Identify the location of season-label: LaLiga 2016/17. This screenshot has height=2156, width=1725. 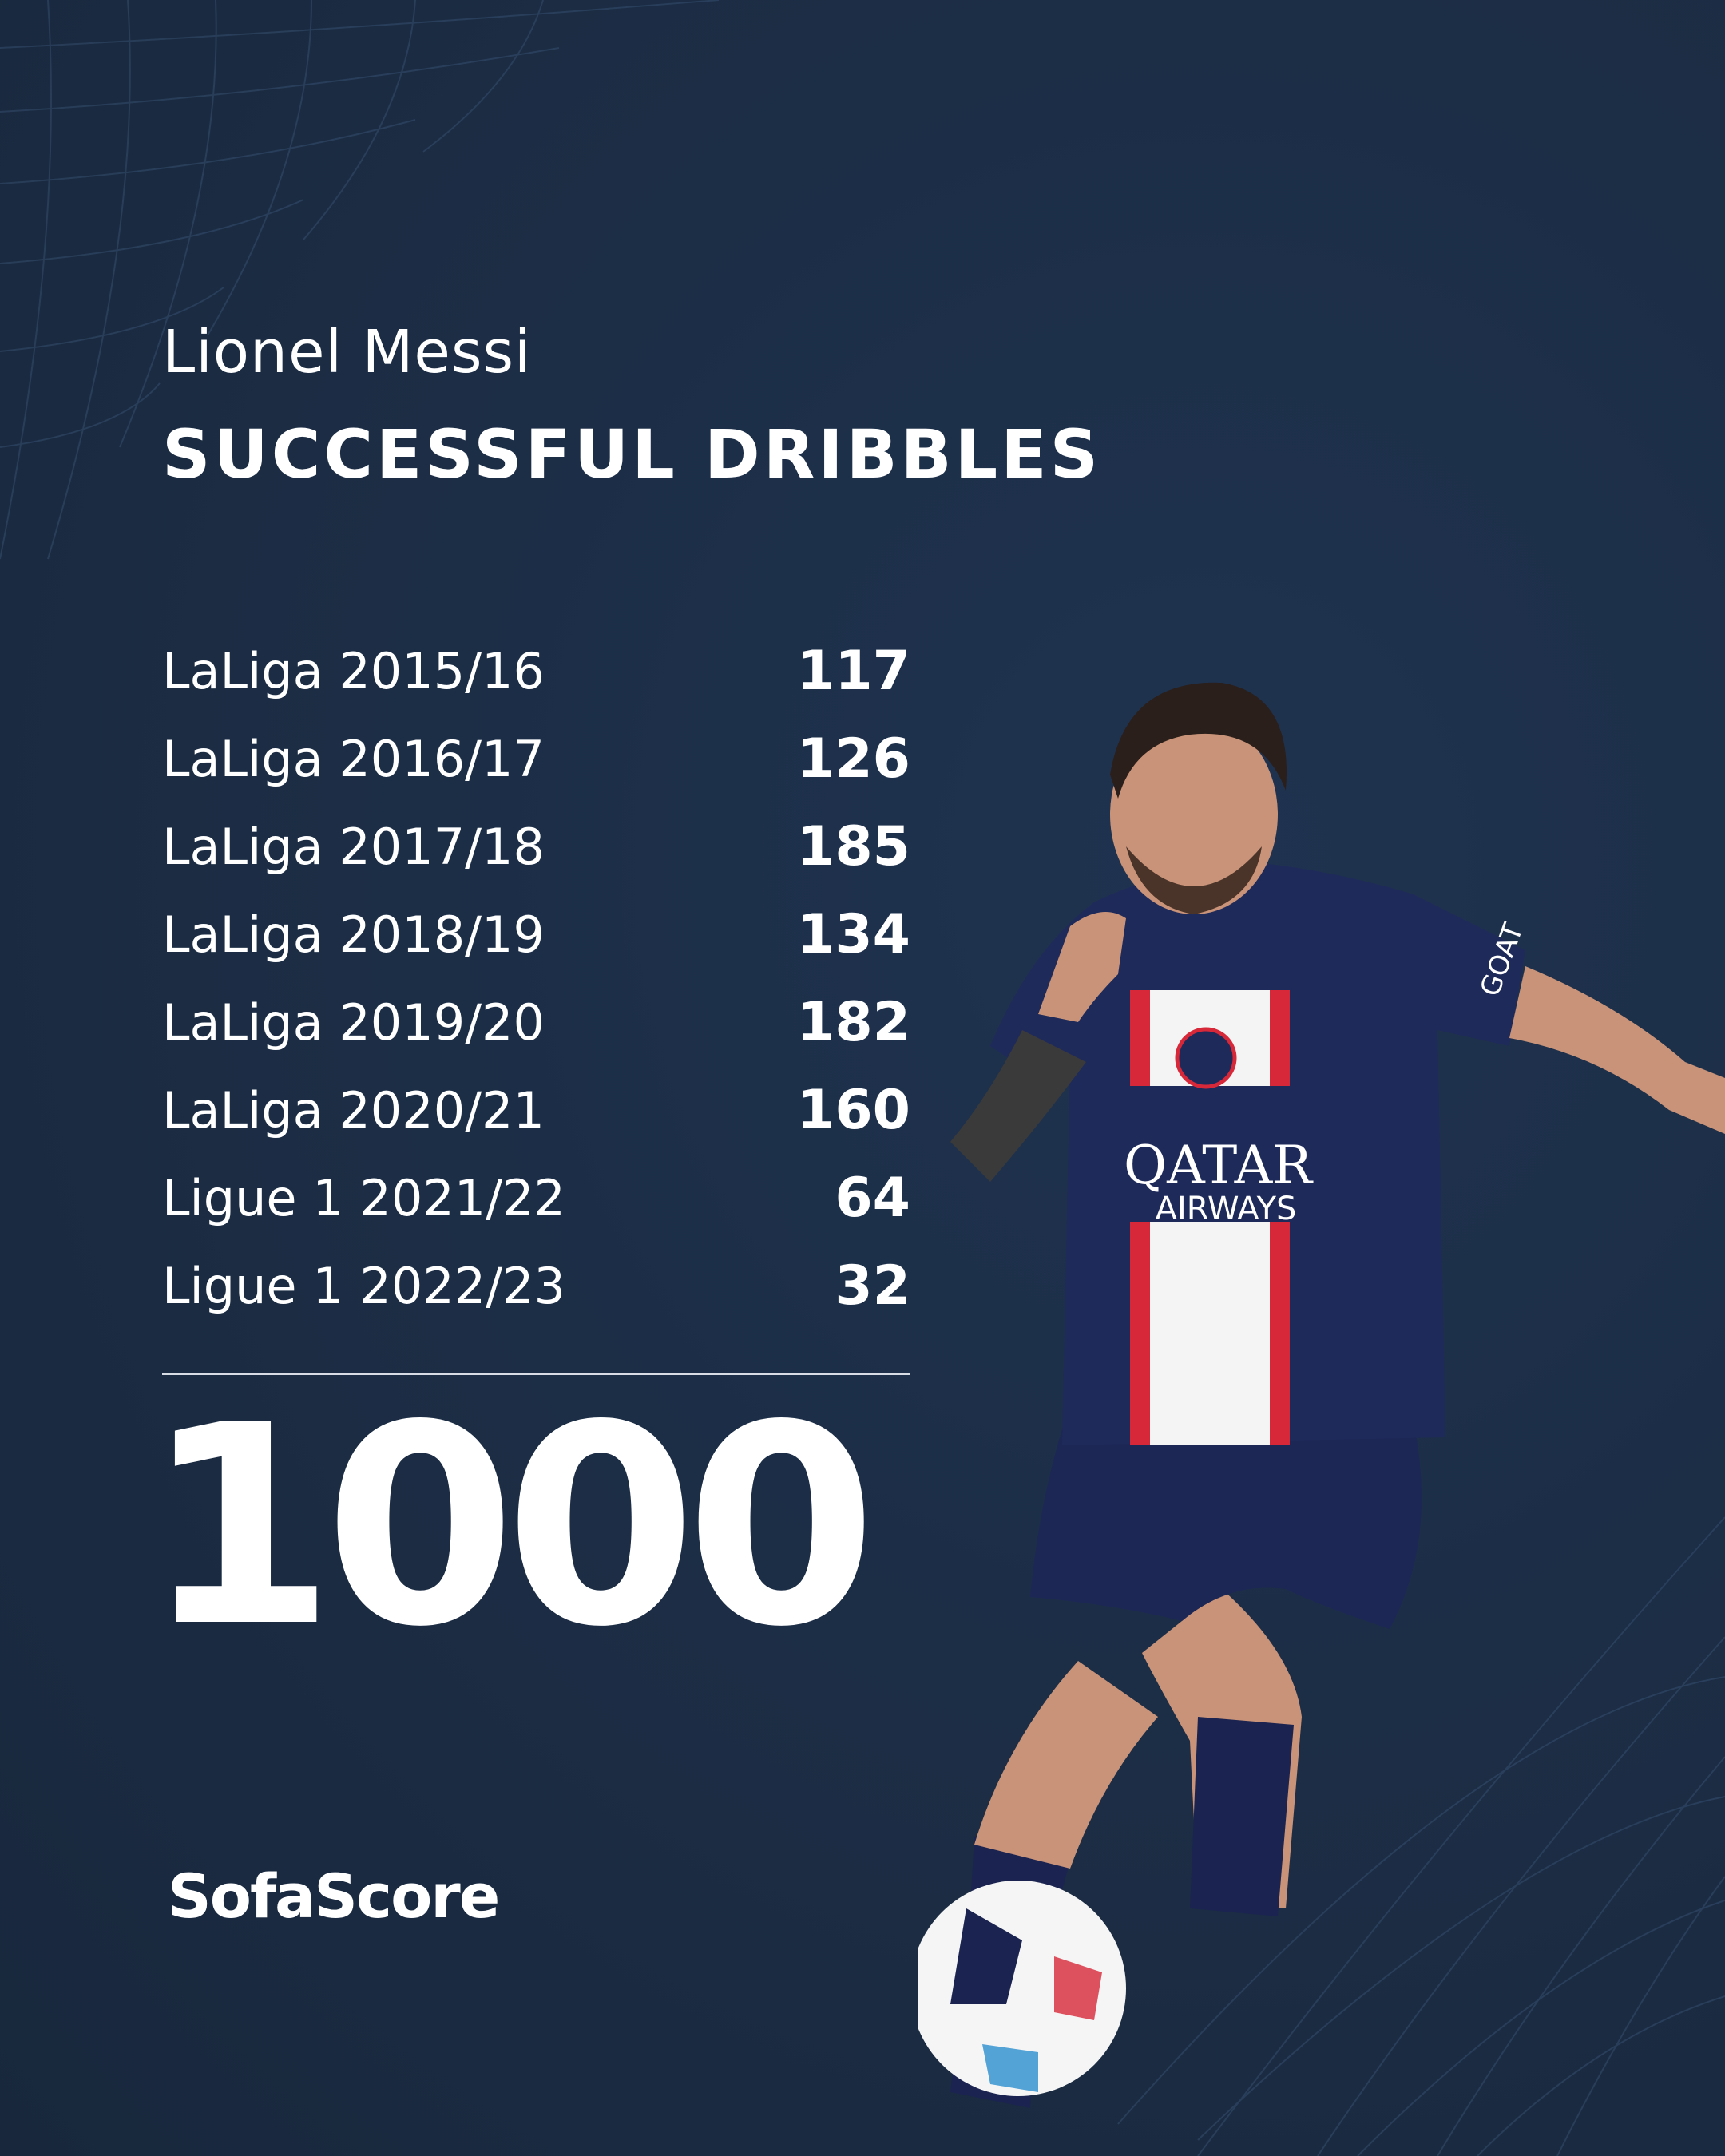
(354, 758).